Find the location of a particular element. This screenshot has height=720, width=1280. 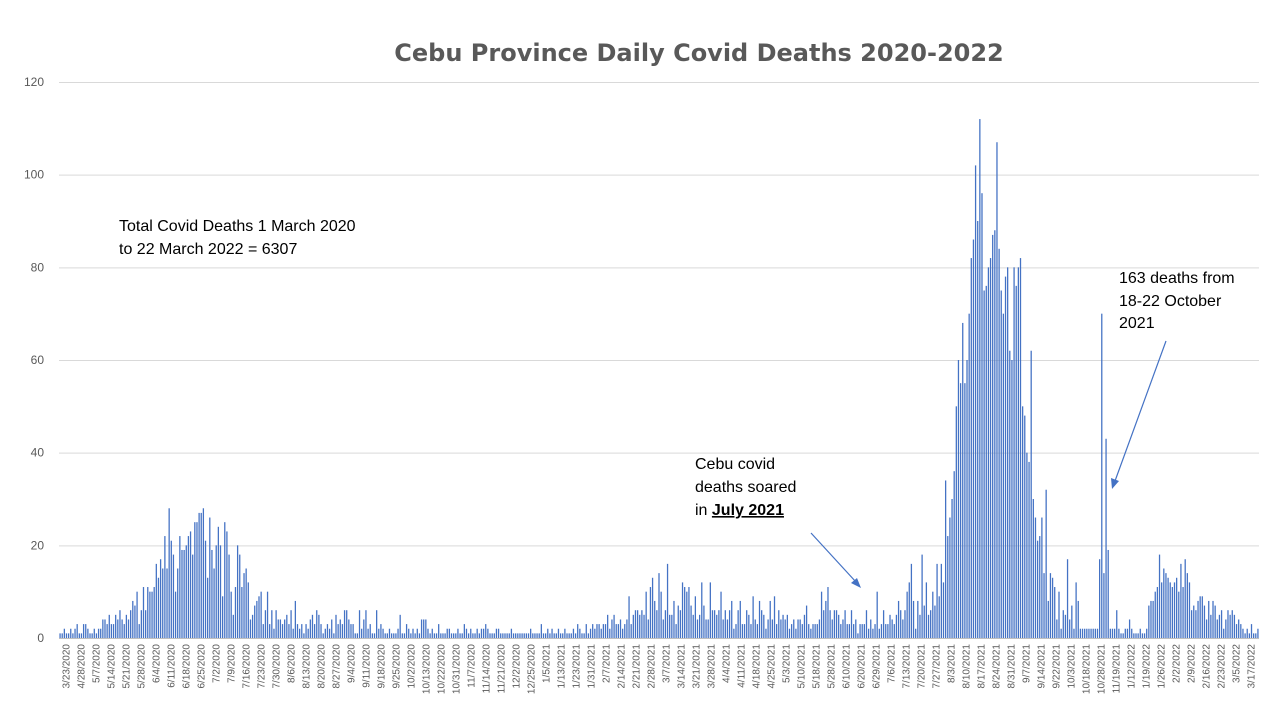

x-tick-label: 5/7/2020 is located at coordinates (97, 663).